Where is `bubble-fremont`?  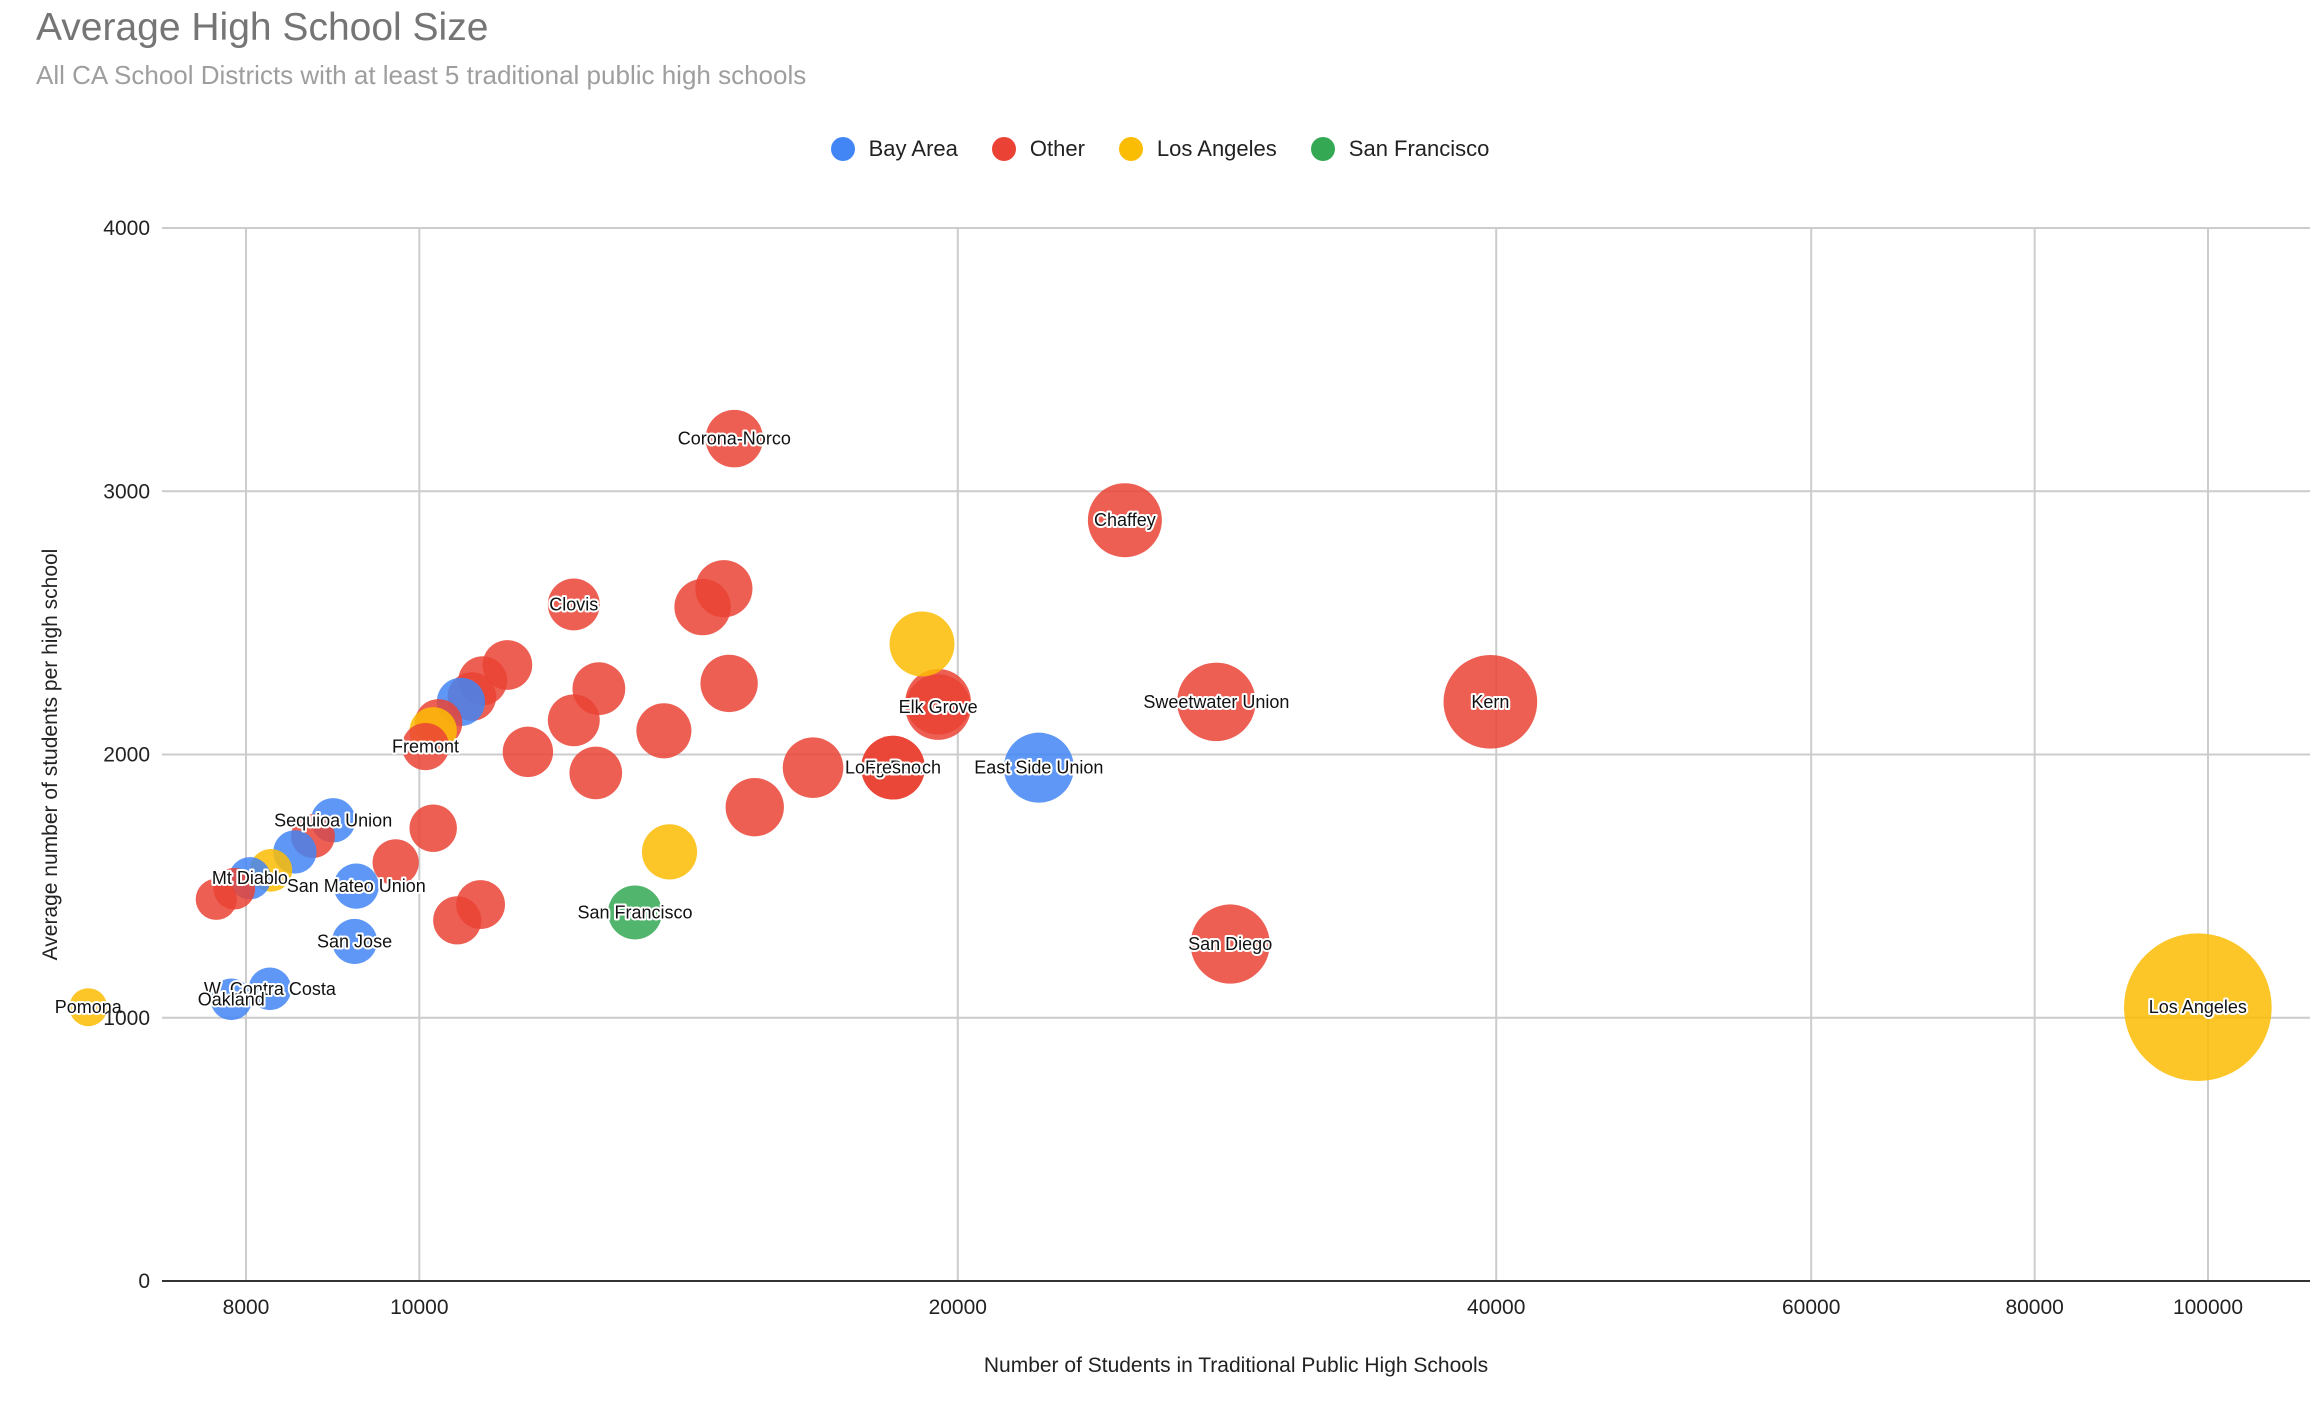 bubble-fremont is located at coordinates (425, 747).